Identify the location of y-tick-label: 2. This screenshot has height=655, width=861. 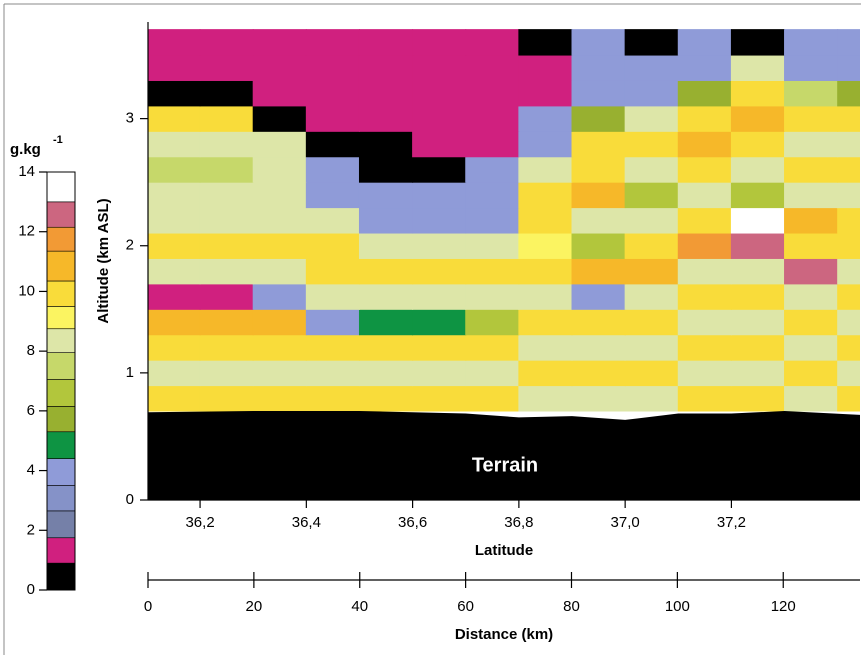
(130, 245).